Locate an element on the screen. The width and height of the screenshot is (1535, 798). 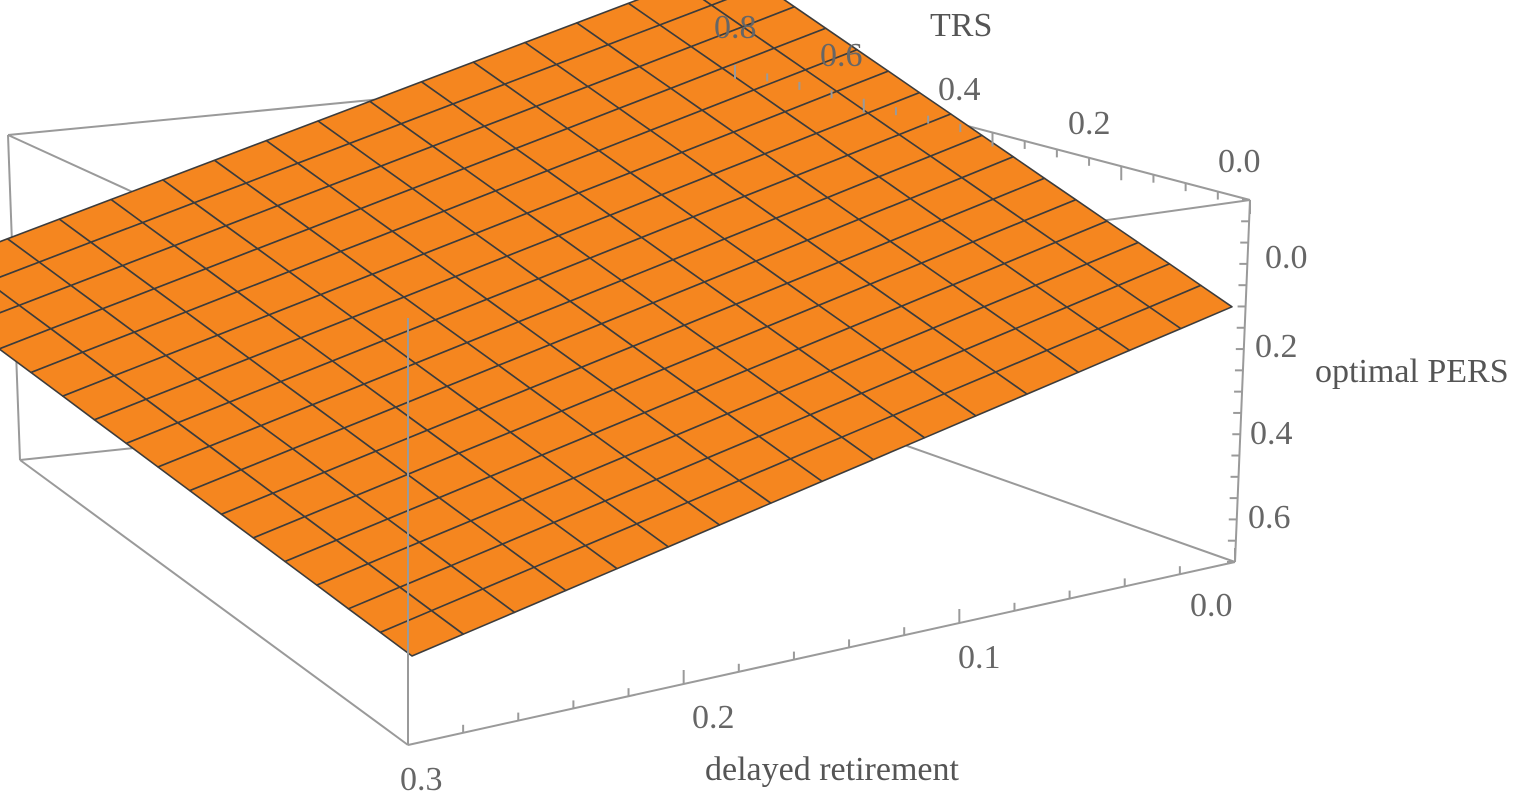
z-tick-label-1: 0.2 is located at coordinates (1276, 346).